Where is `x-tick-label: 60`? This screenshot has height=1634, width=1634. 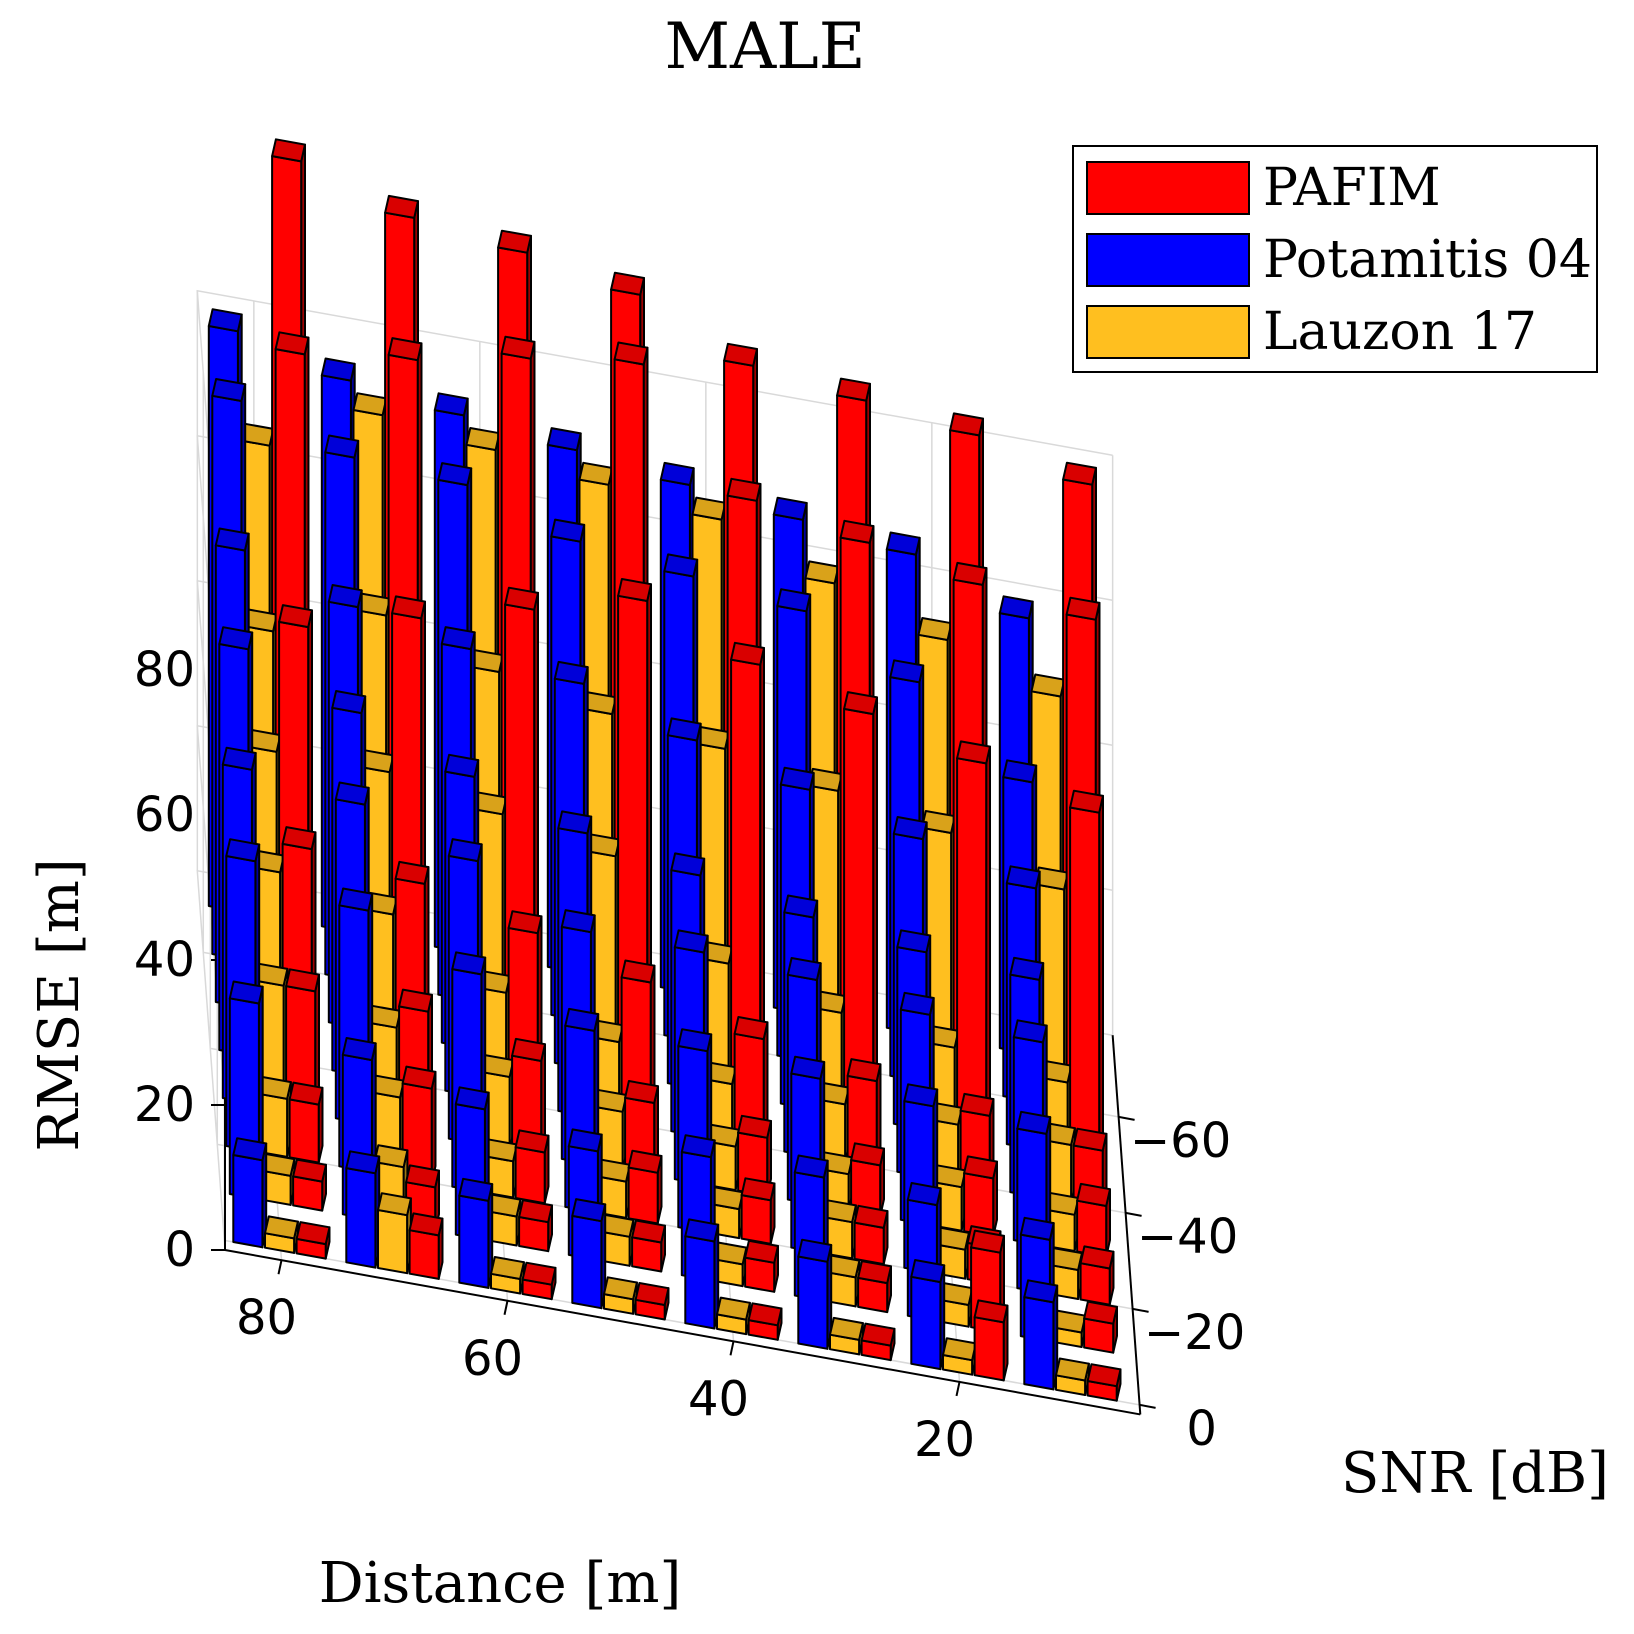 x-tick-label: 60 is located at coordinates (492, 1359).